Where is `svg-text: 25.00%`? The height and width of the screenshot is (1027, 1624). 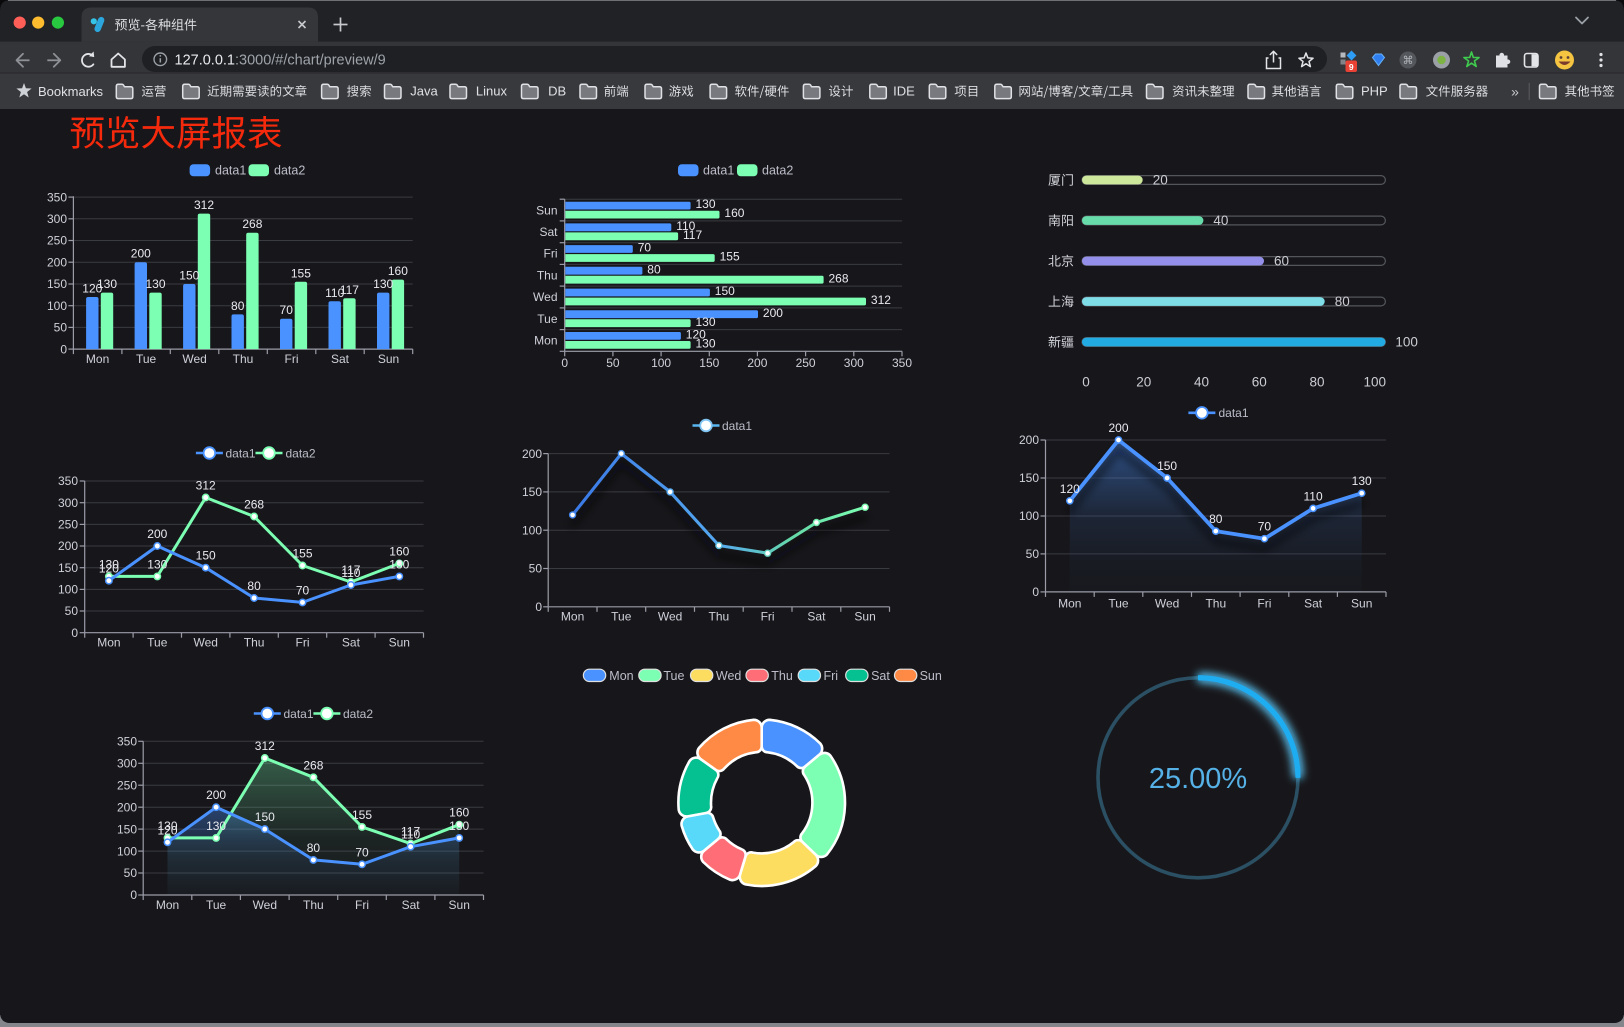 svg-text: 25.00% is located at coordinates (1198, 779).